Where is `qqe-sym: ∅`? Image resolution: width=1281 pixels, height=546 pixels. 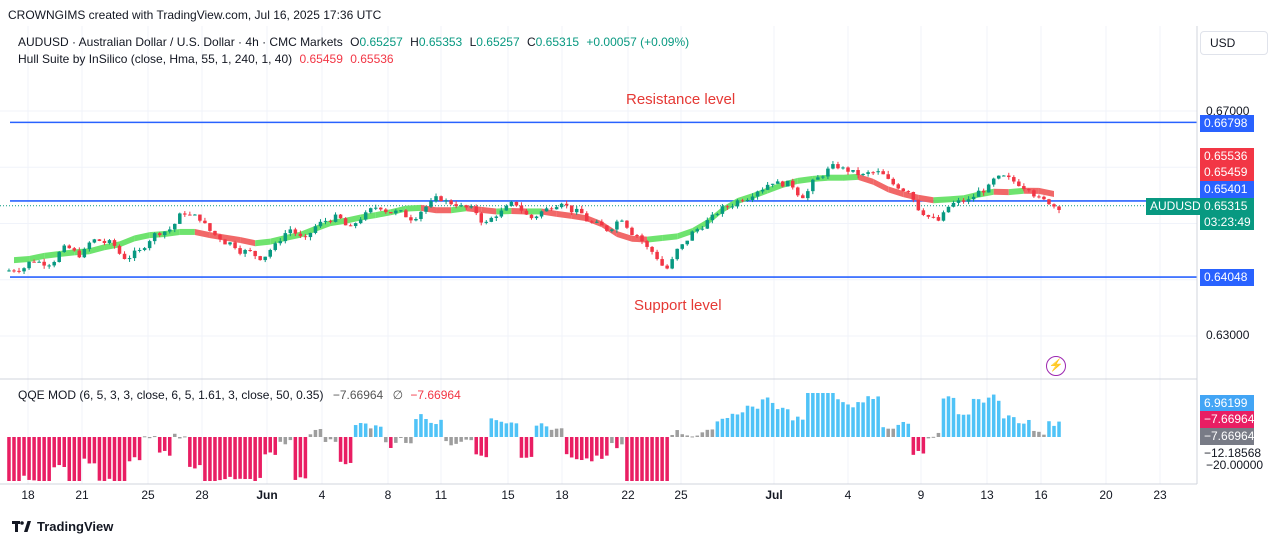 qqe-sym: ∅ is located at coordinates (398, 395).